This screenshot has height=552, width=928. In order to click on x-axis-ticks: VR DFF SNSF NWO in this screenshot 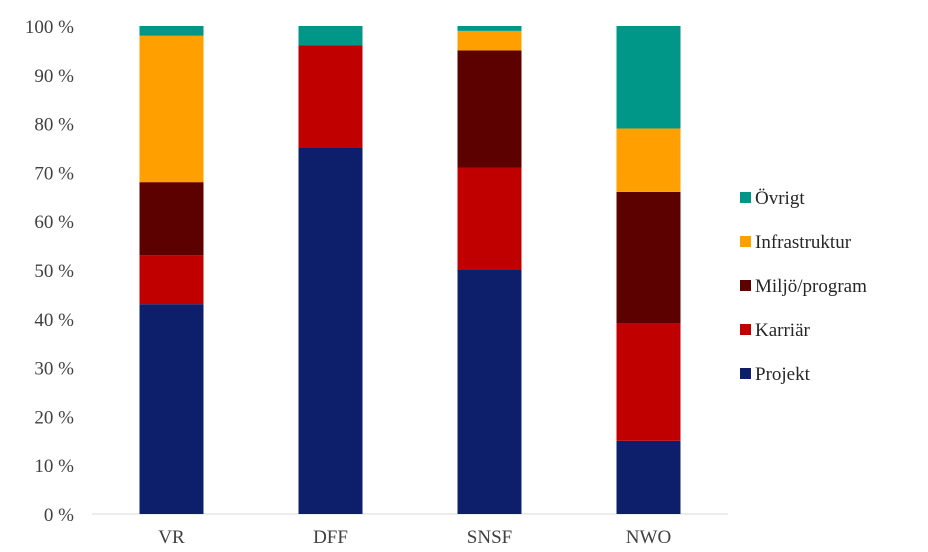, I will do `click(414, 537)`.